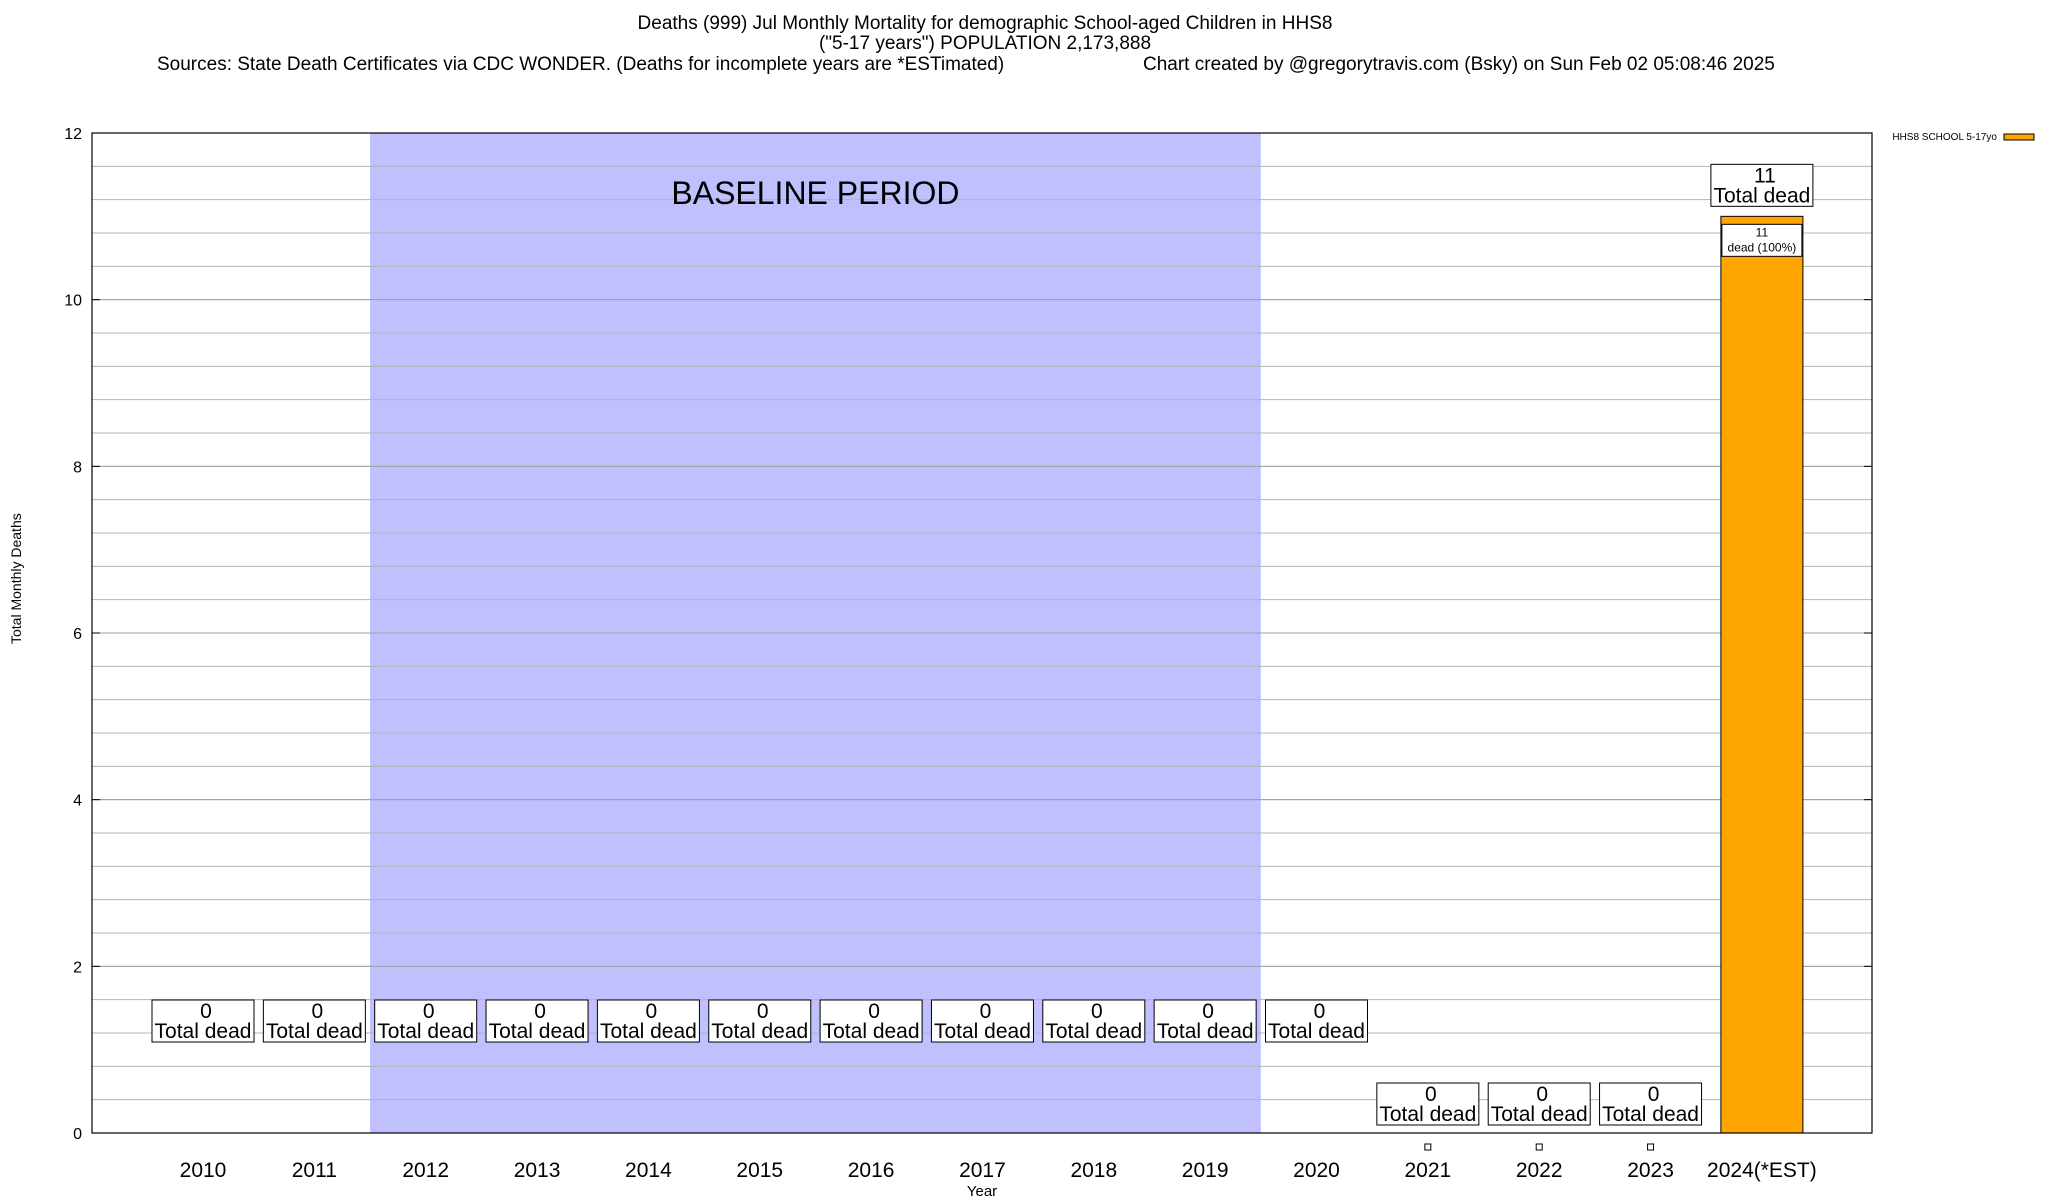 This screenshot has width=2048, height=1200. I want to click on x-tick-label: 2016, so click(871, 1170).